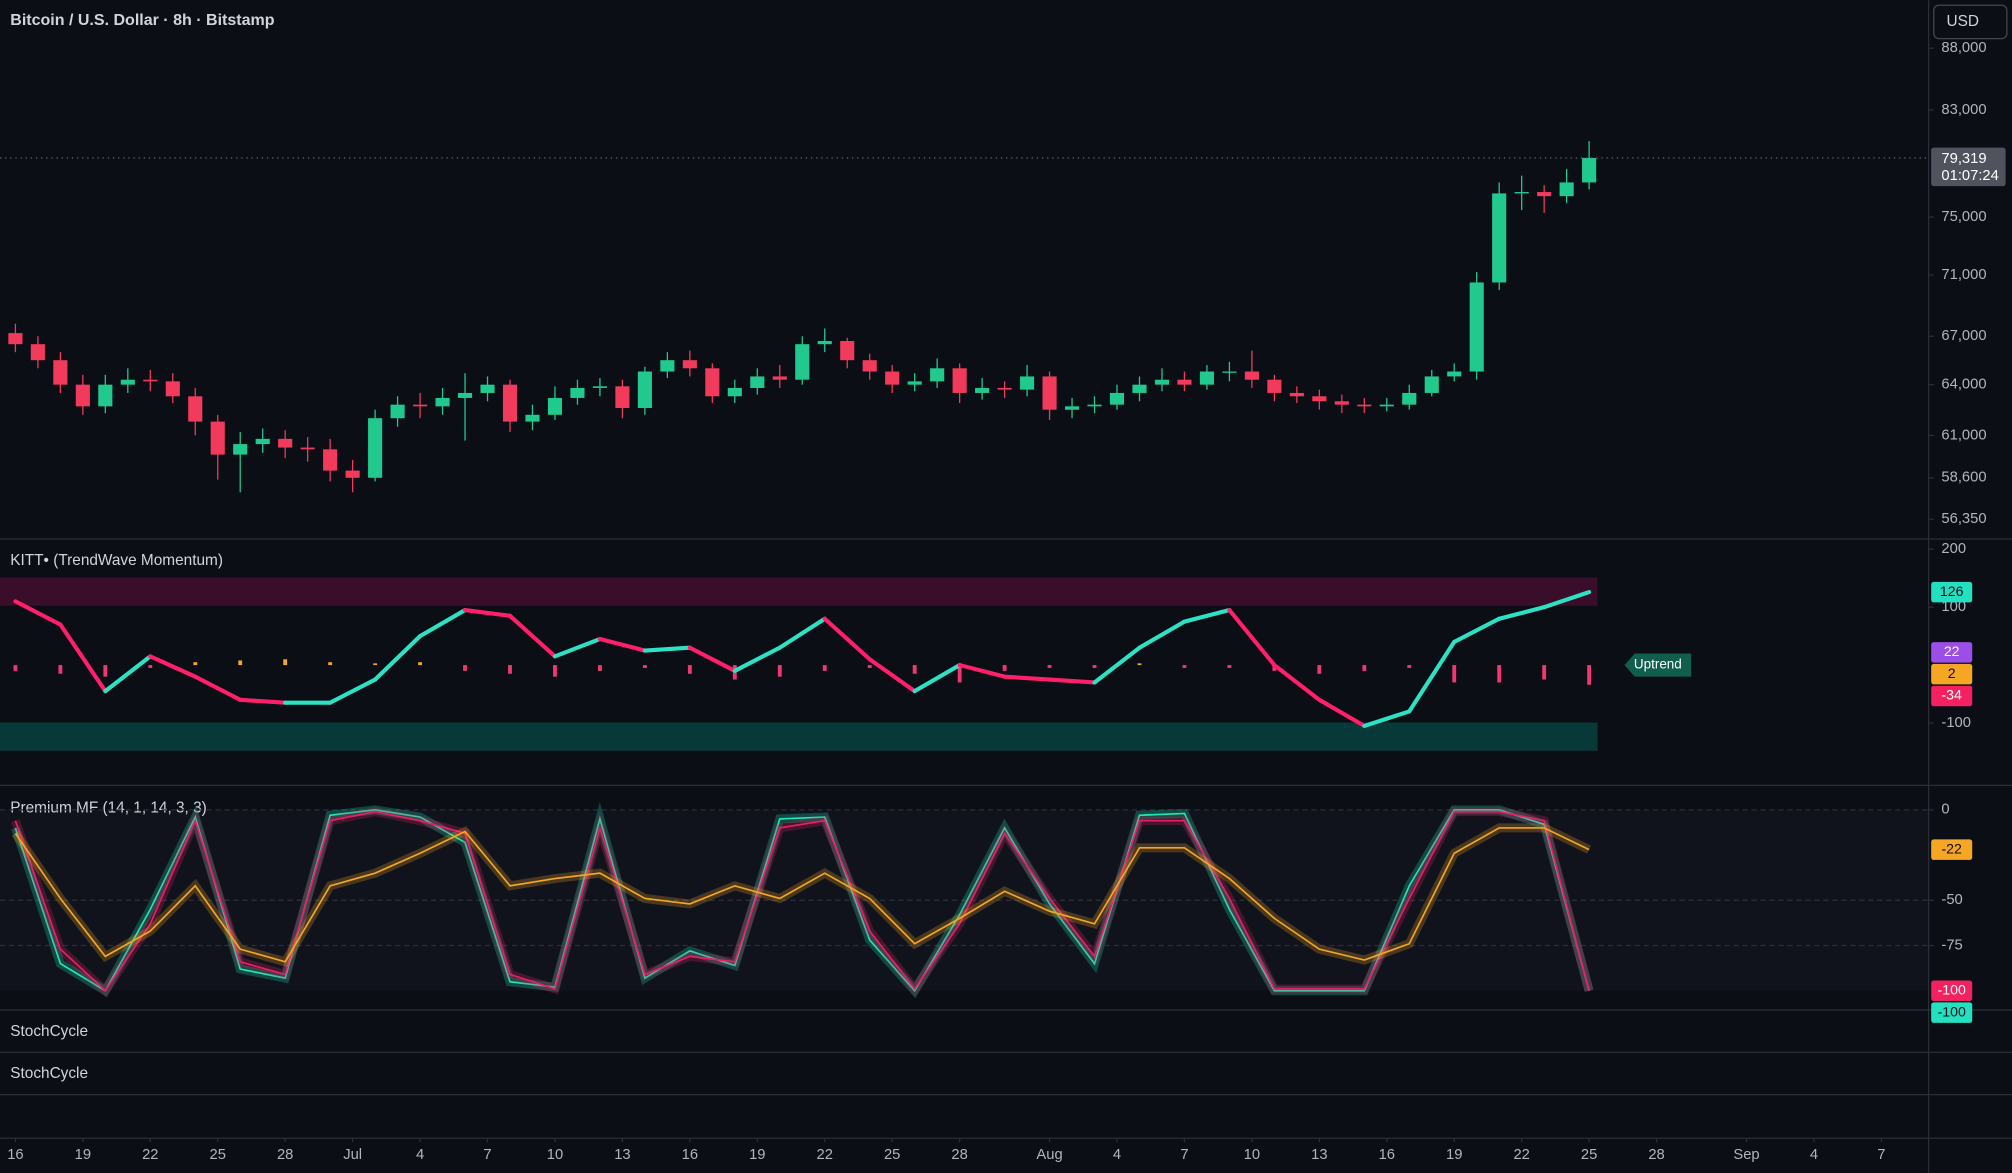 Image resolution: width=2012 pixels, height=1173 pixels. Describe the element at coordinates (1963, 217) in the screenshot. I see `y-tick-label: 75,000` at that location.